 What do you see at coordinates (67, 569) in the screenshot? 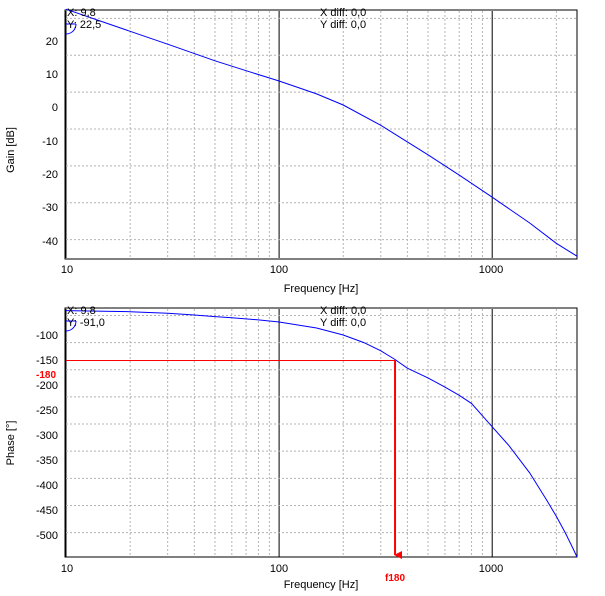
I see `phase-xtick-label: 10` at bounding box center [67, 569].